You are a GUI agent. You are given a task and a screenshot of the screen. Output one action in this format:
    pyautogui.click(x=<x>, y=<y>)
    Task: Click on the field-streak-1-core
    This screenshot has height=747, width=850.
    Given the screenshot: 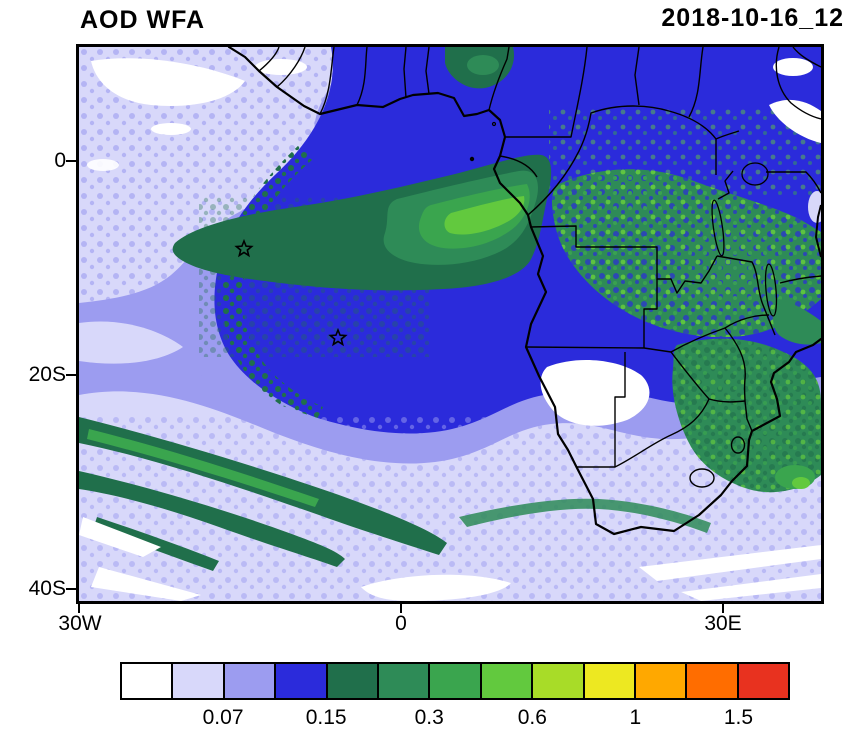 What is the action you would take?
    pyautogui.click(x=203, y=468)
    